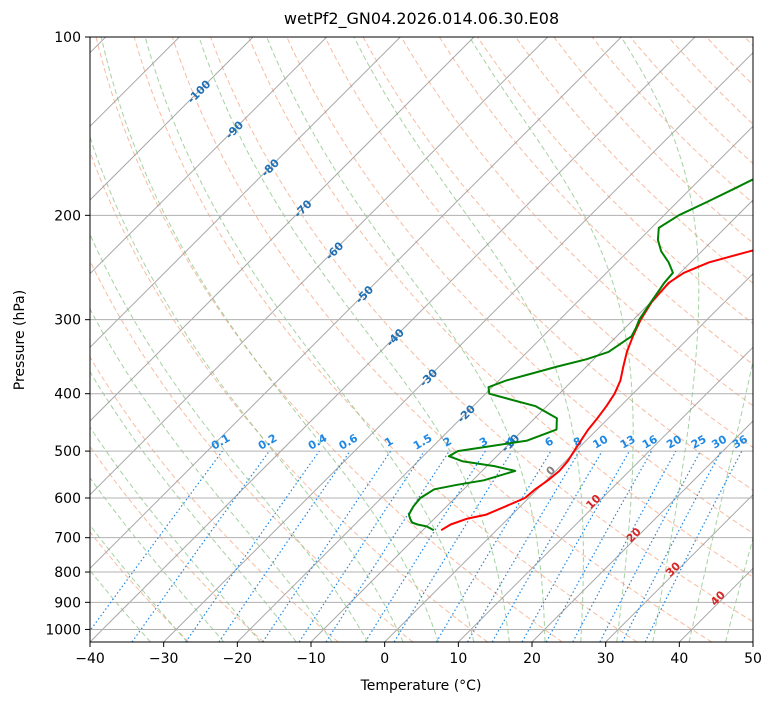  Describe the element at coordinates (753, 659) in the screenshot. I see `x-tick-label: 50` at that location.